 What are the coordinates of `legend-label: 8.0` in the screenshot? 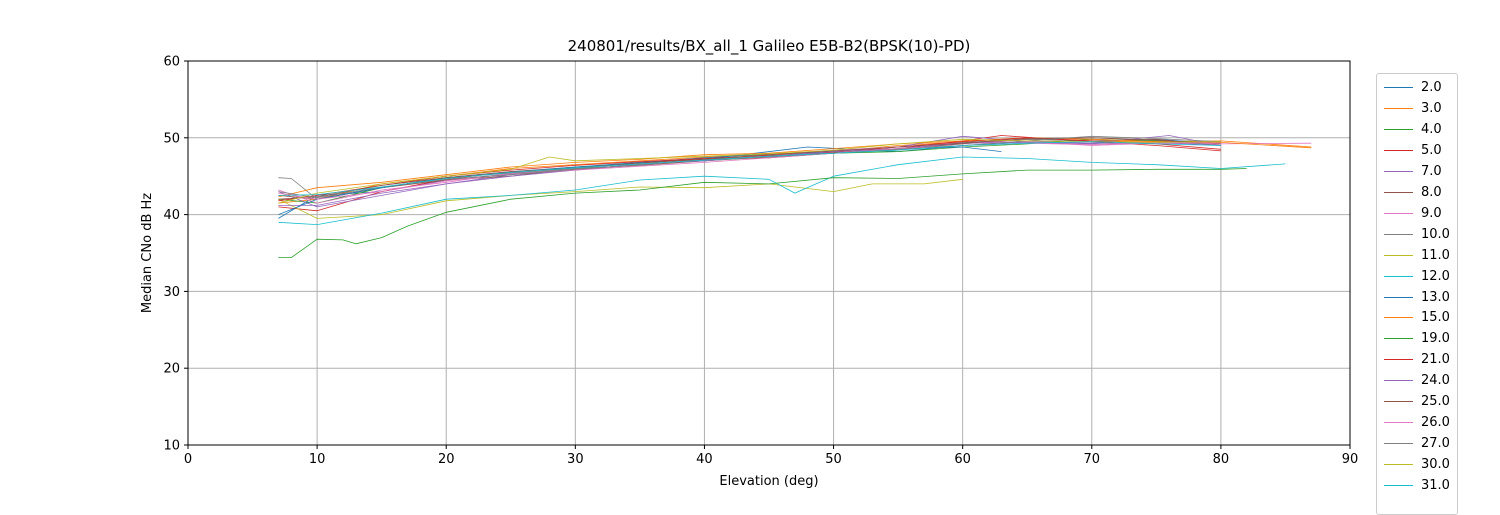 It's located at (1431, 192).